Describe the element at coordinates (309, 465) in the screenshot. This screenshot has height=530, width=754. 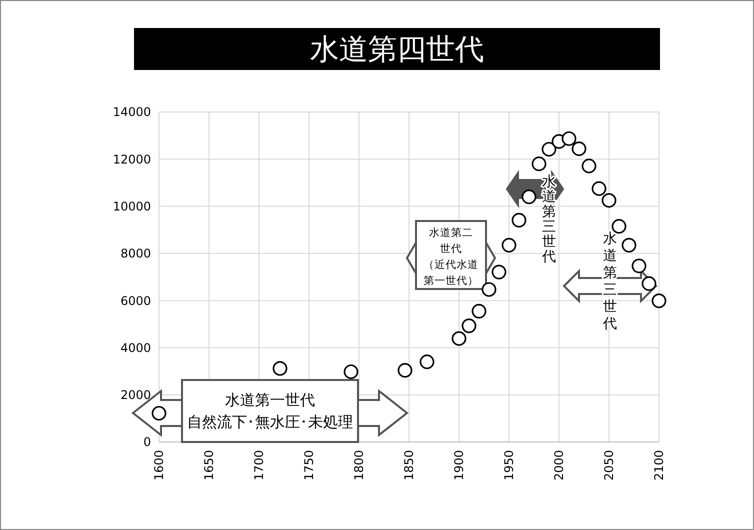
I see `x-tick-label: 1750` at that location.